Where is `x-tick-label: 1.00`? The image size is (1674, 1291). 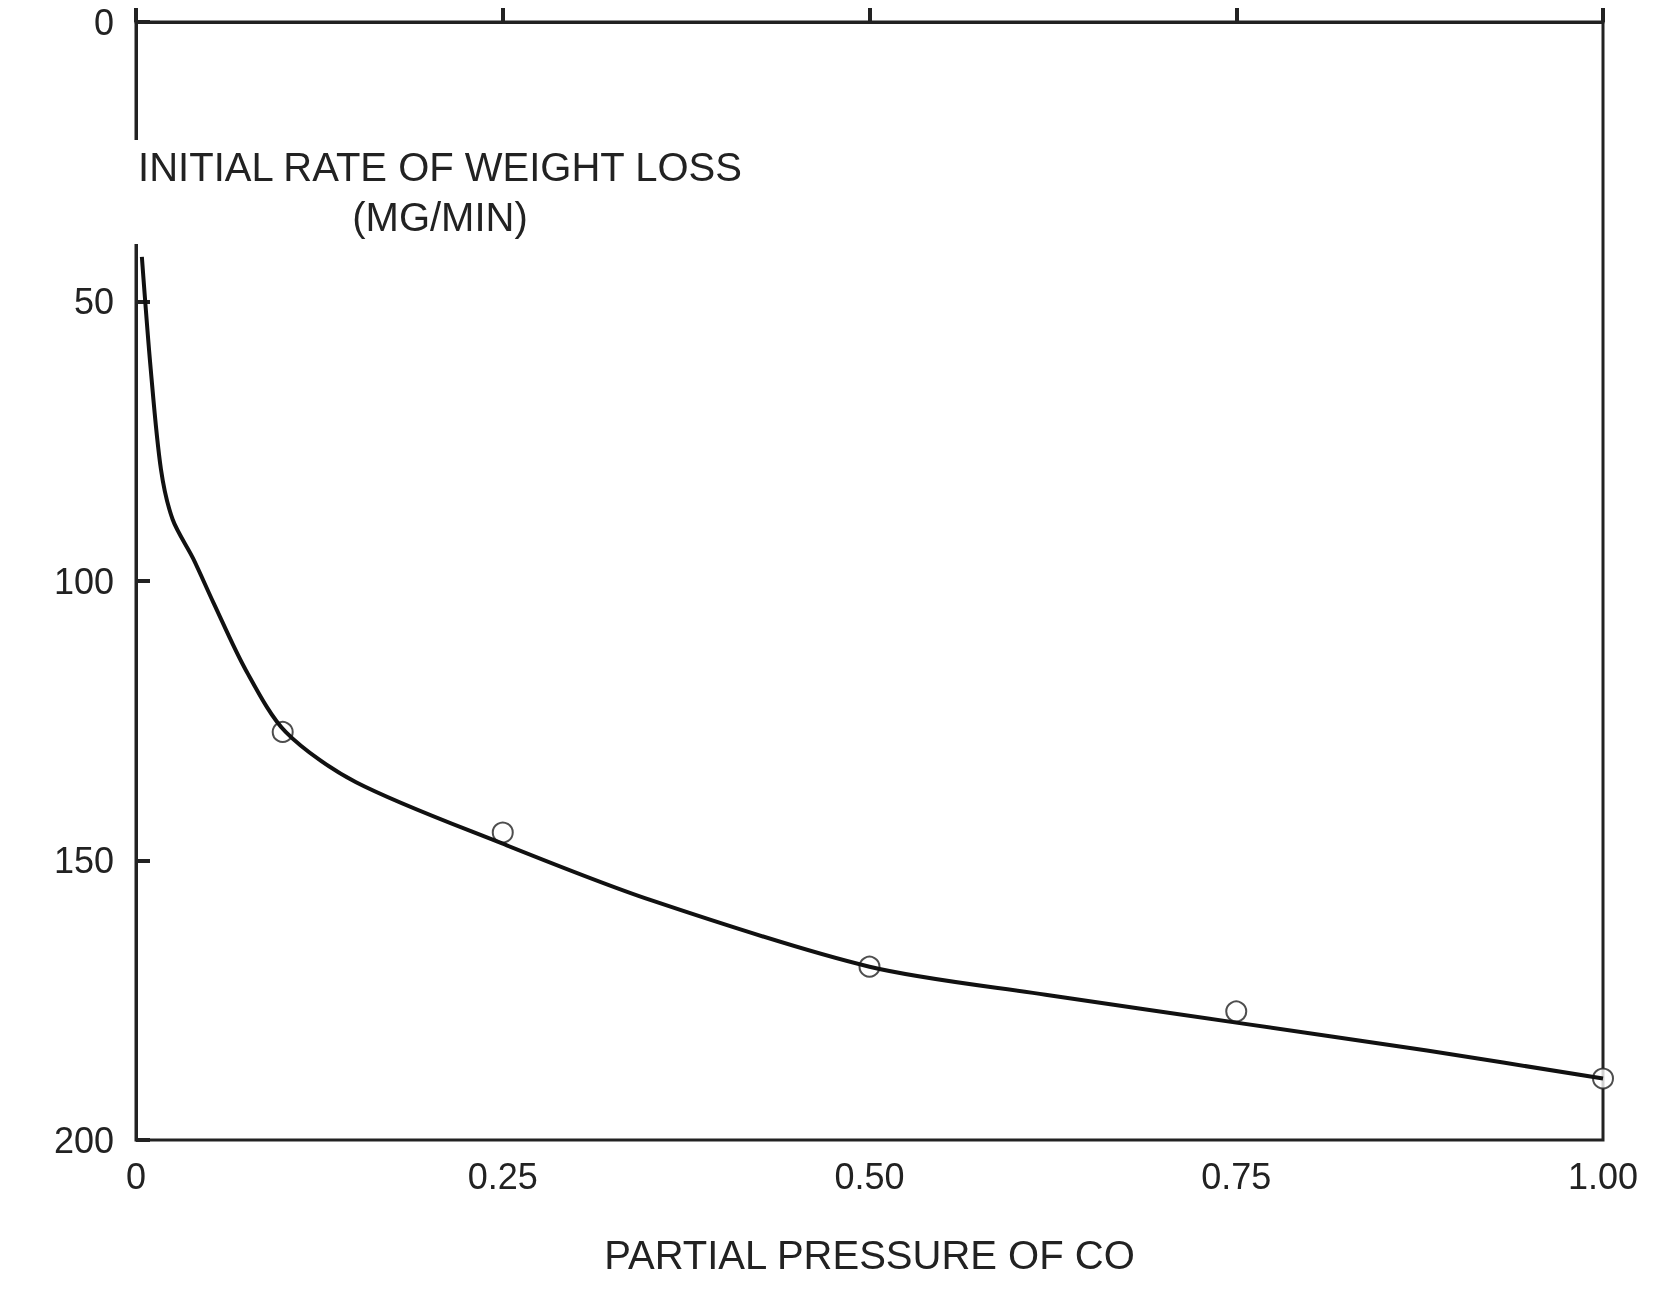 x-tick-label: 1.00 is located at coordinates (1603, 1176).